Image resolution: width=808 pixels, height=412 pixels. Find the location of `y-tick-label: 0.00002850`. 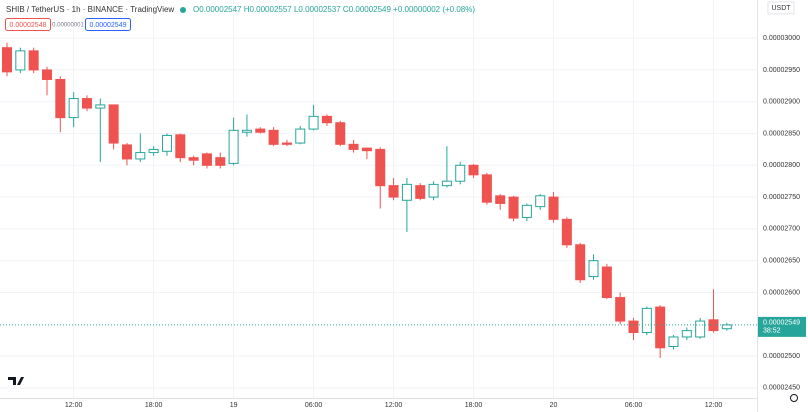

y-tick-label: 0.00002850 is located at coordinates (781, 133).